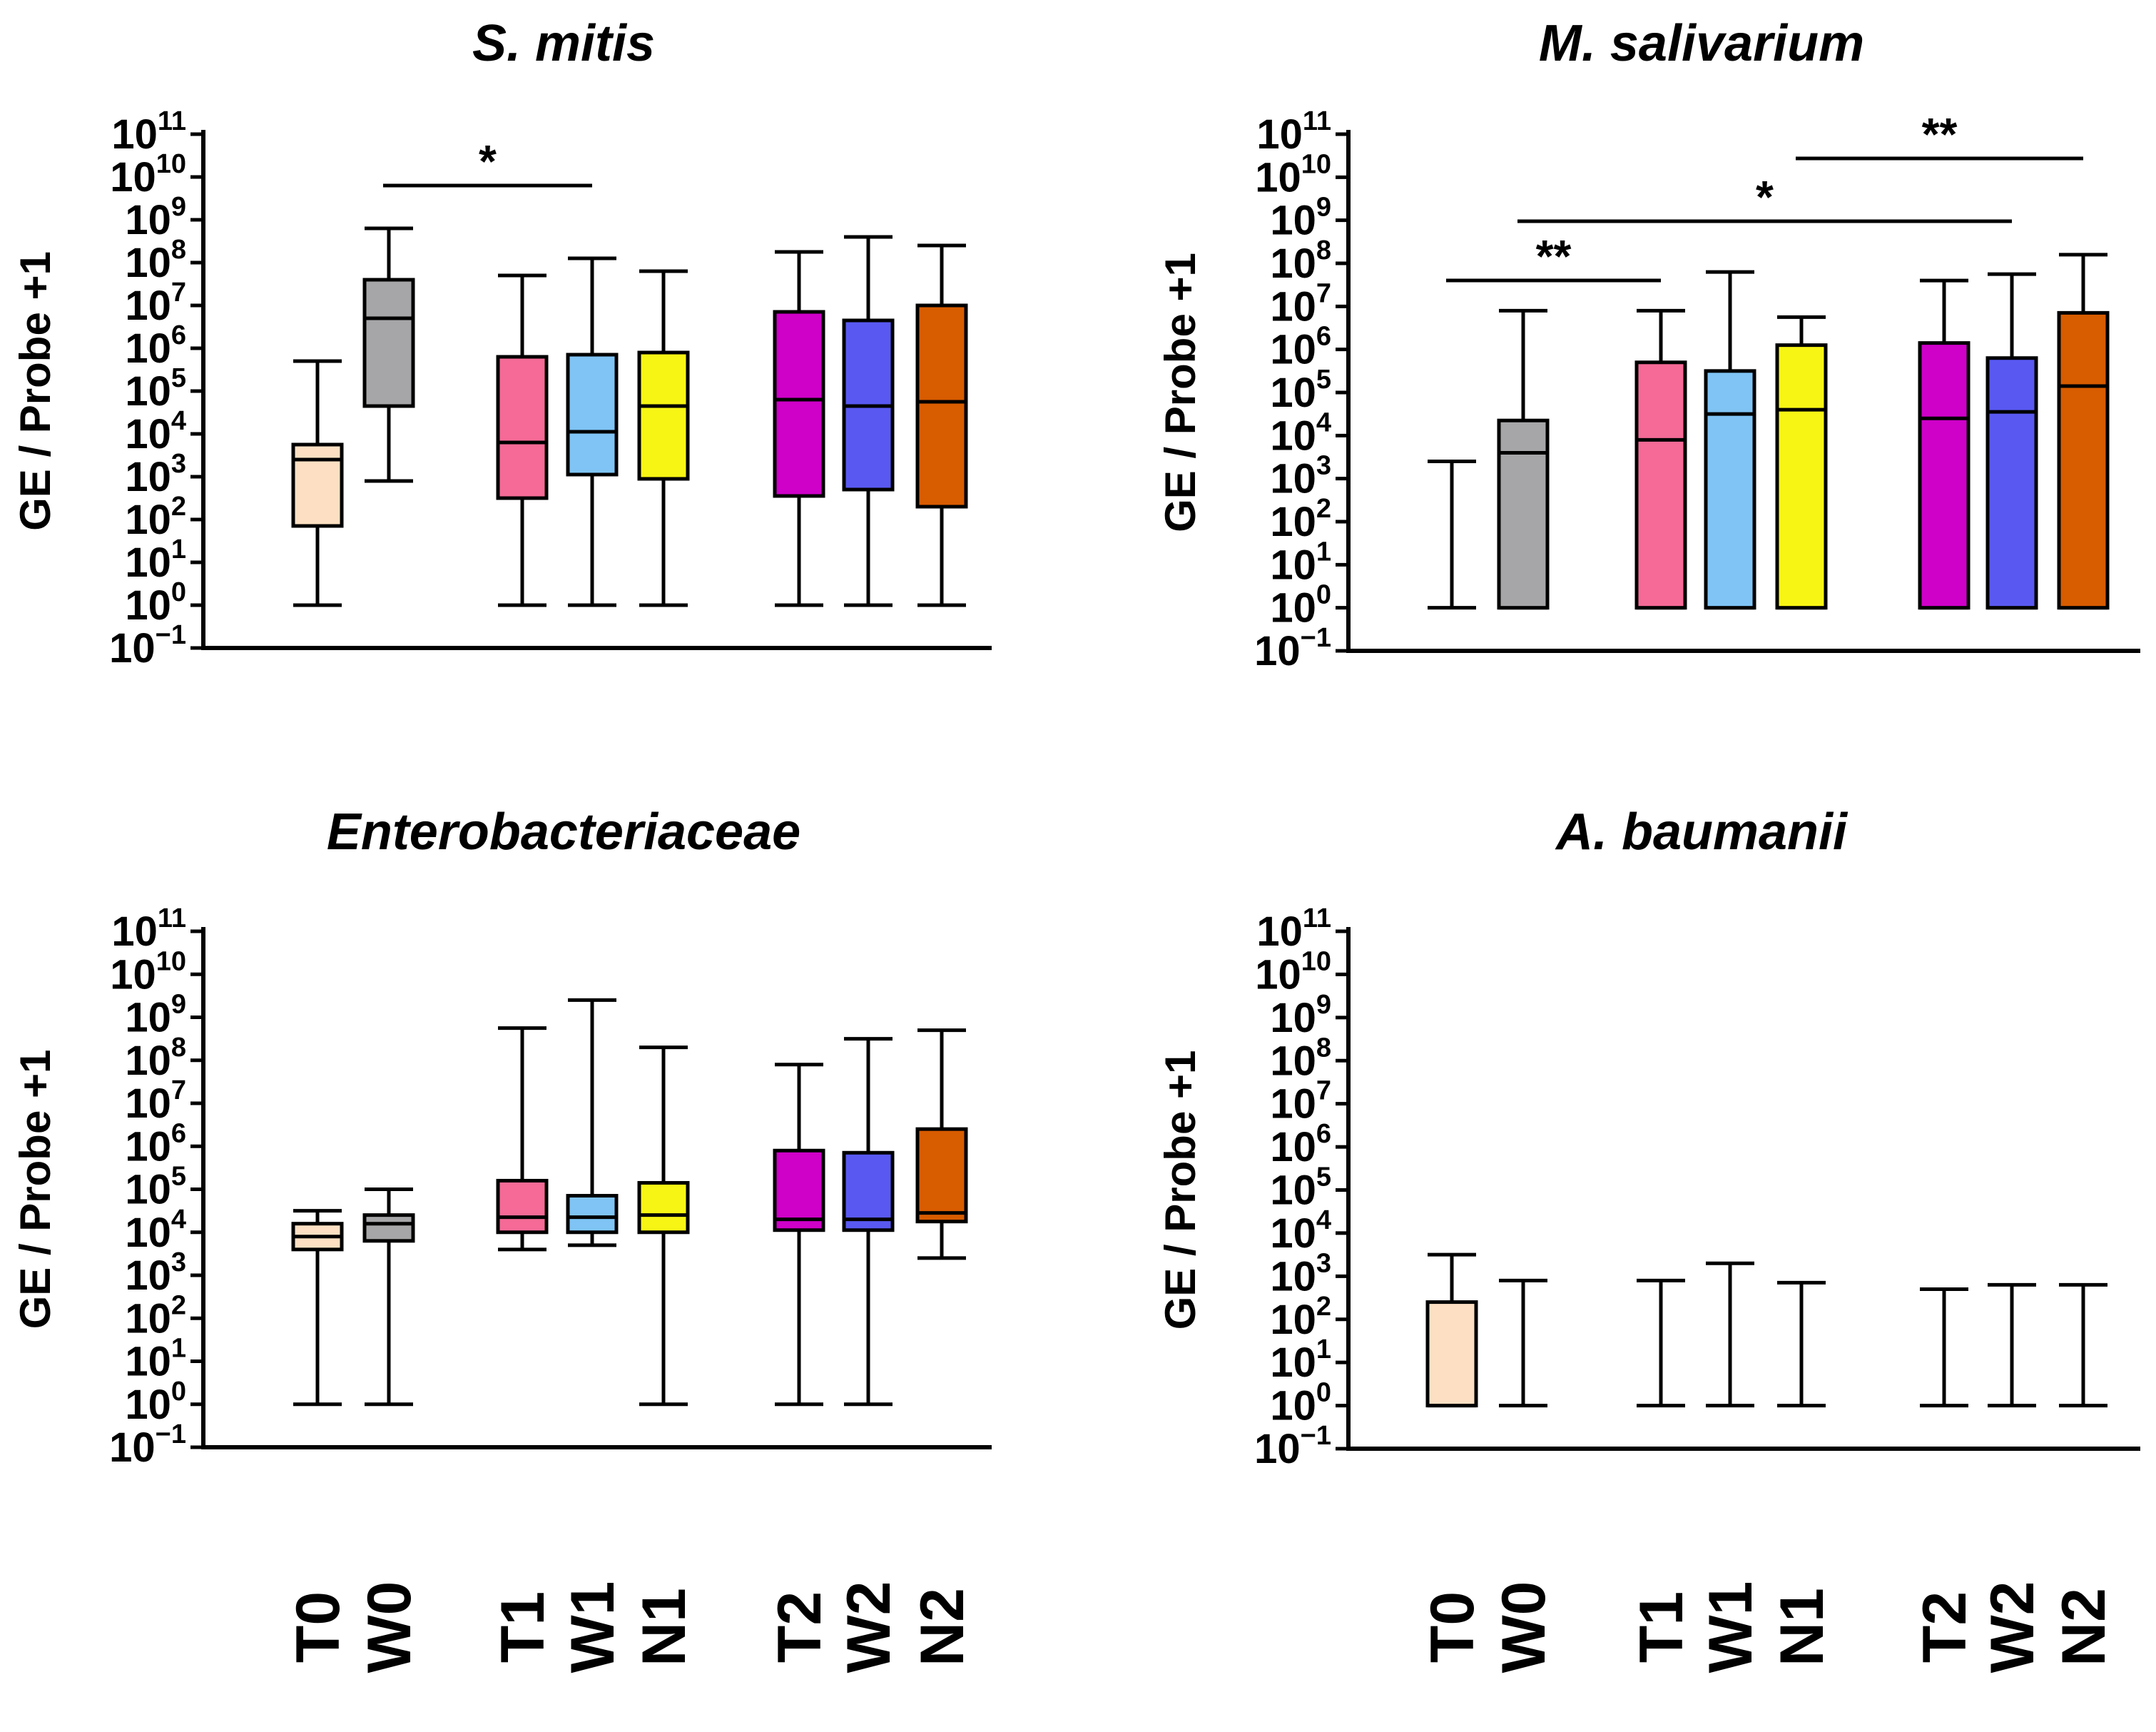 The image size is (2156, 1732). I want to click on chart-title: M. salivarium, so click(1701, 43).